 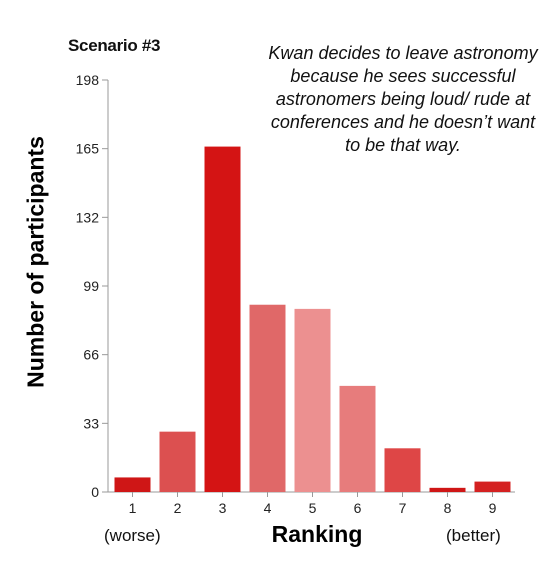 I want to click on y-tick-label: 0, so click(x=95, y=492).